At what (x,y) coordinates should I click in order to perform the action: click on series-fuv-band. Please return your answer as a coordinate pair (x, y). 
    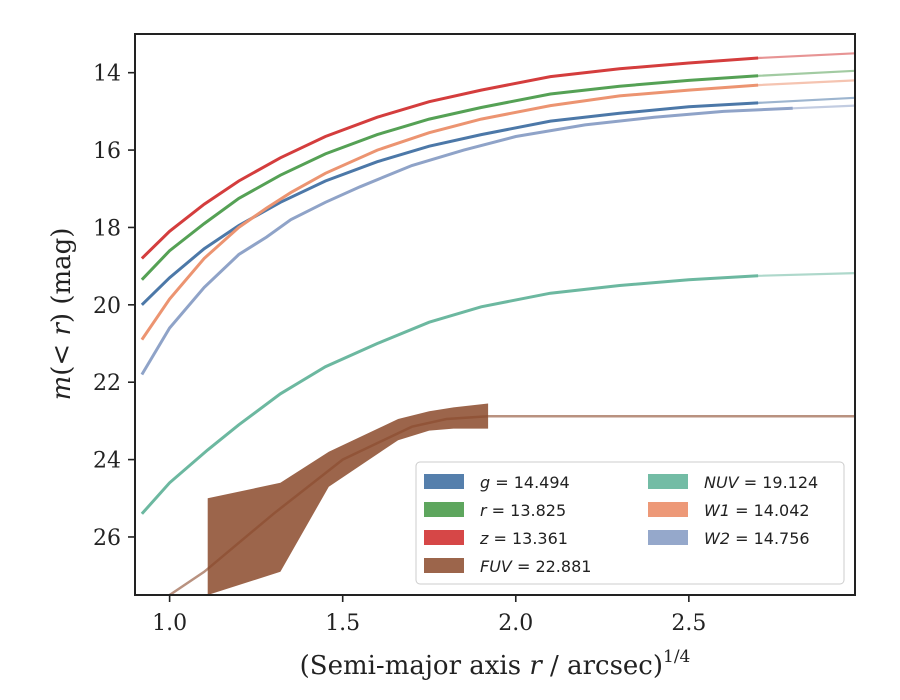
    Looking at the image, I should click on (348, 499).